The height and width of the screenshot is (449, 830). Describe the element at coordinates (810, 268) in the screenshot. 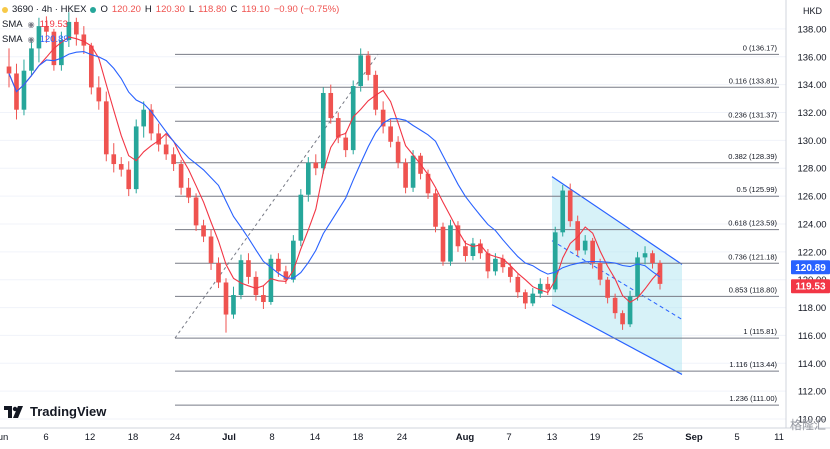

I see `price-badge-text: 120.89` at that location.